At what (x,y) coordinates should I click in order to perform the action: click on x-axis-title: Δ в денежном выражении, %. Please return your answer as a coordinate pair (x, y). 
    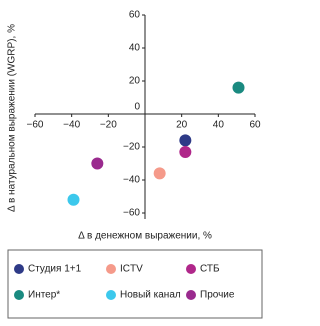
    Looking at the image, I should click on (145, 236).